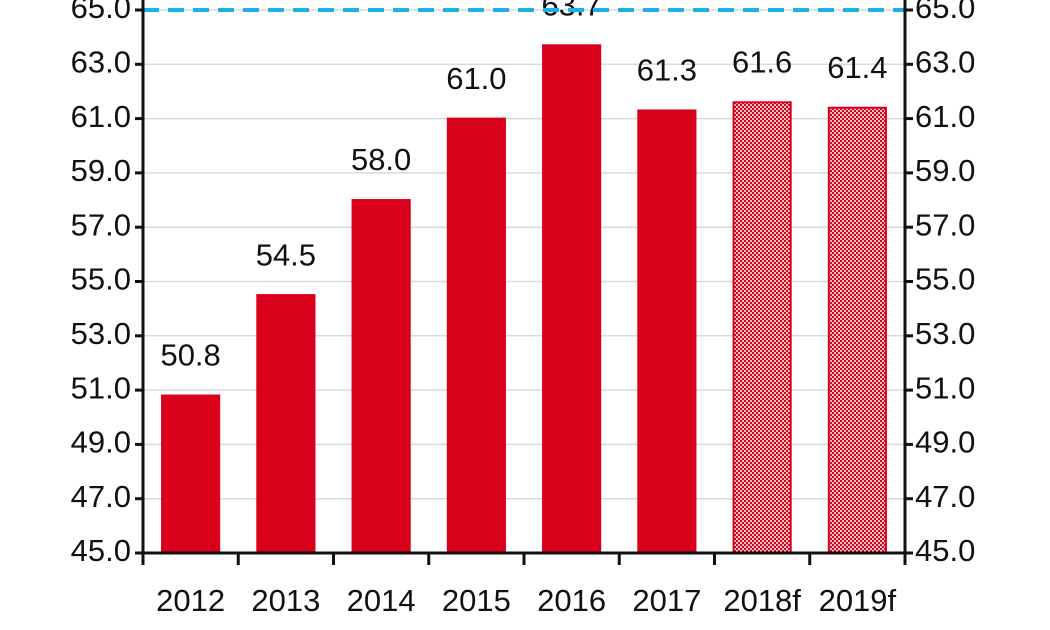  I want to click on y2-tick-label: 57.0, so click(945, 224).